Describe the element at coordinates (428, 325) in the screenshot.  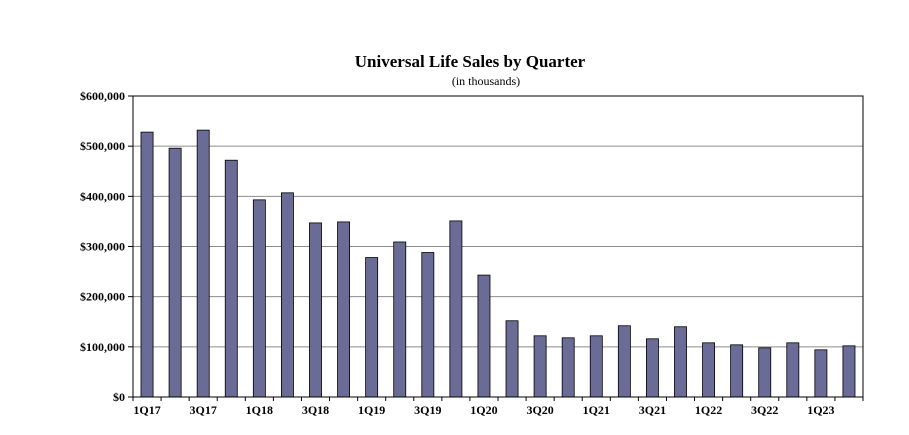
I see `bar-3Q19` at that location.